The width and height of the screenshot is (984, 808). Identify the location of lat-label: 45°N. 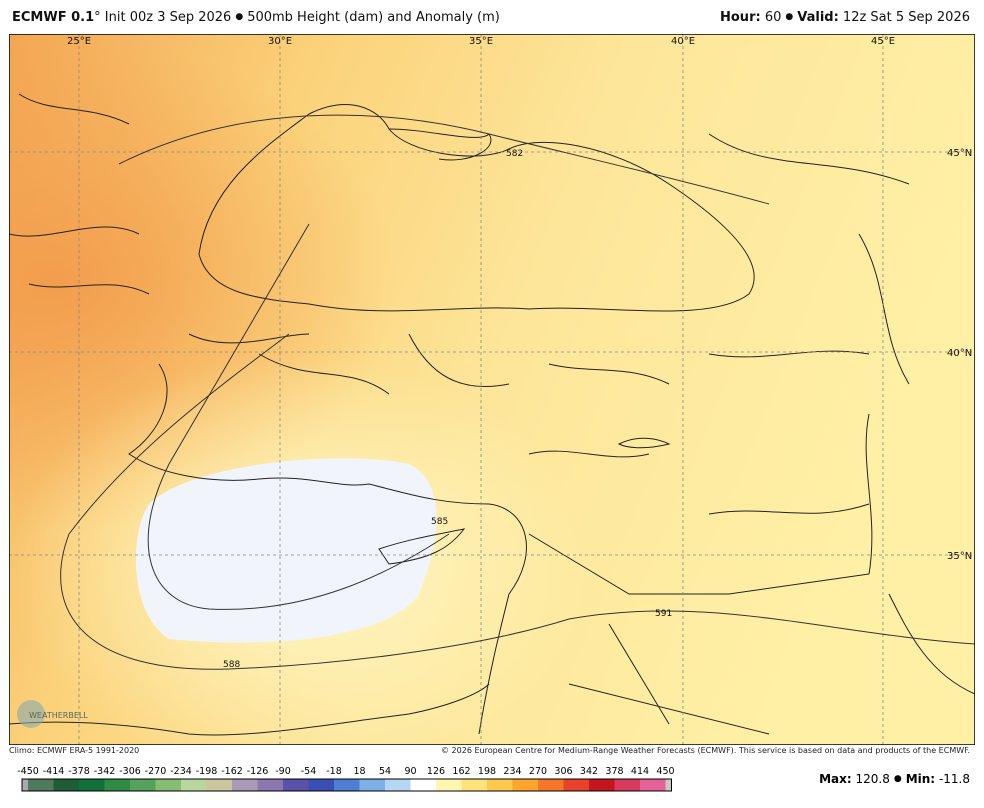
(959, 153).